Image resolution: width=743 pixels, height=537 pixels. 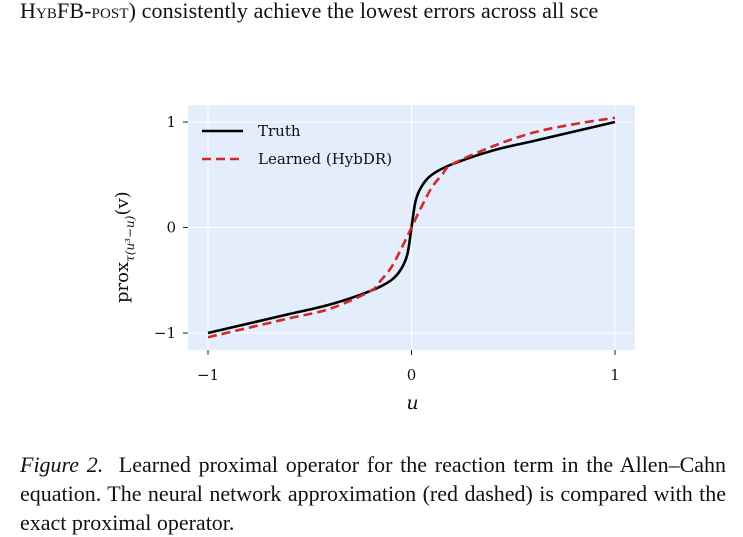 I want to click on x-axis-label: u, so click(x=412, y=403).